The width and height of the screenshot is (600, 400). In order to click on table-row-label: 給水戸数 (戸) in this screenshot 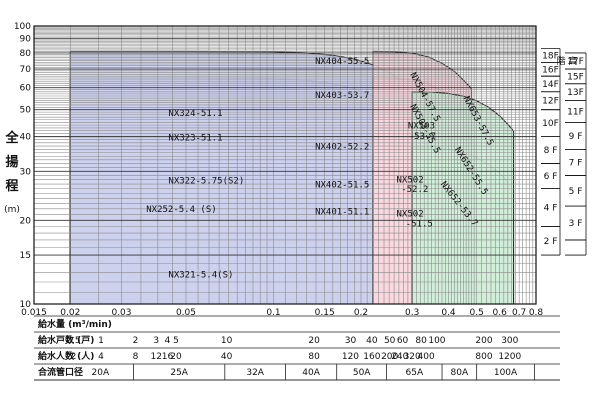, I will do `click(66, 340)`.